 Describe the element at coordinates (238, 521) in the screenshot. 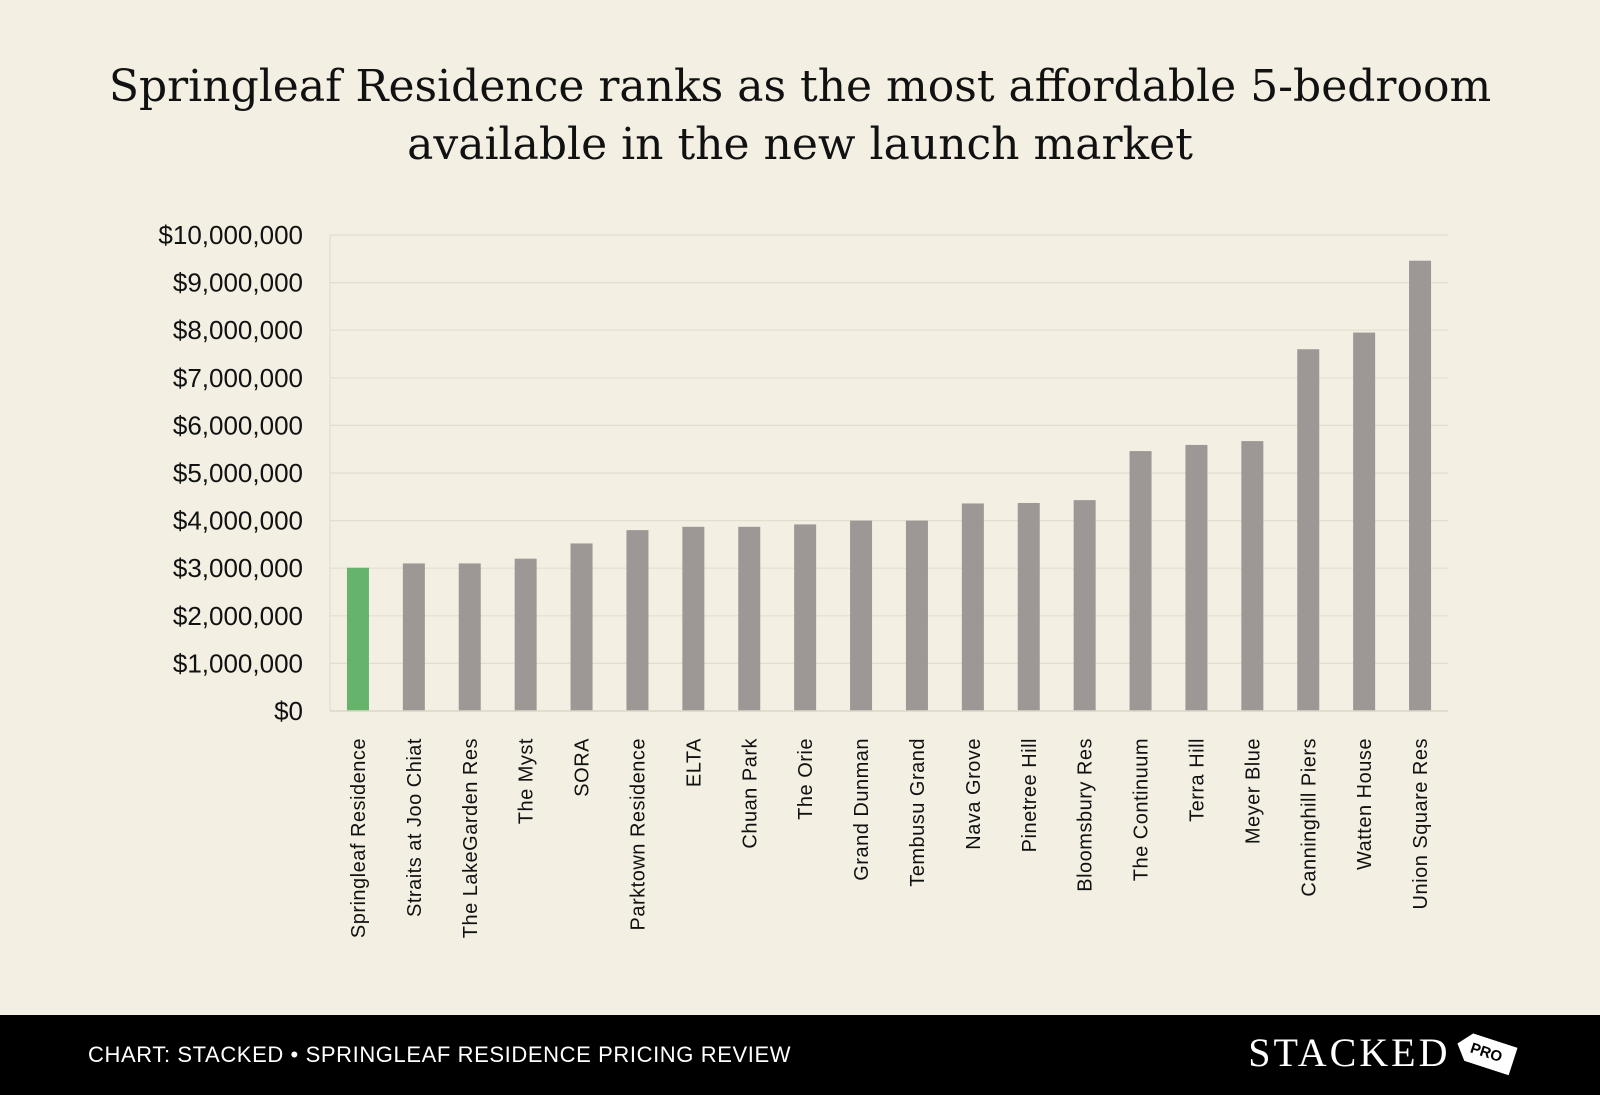

I see `y-tick-label: $4,000,000` at that location.